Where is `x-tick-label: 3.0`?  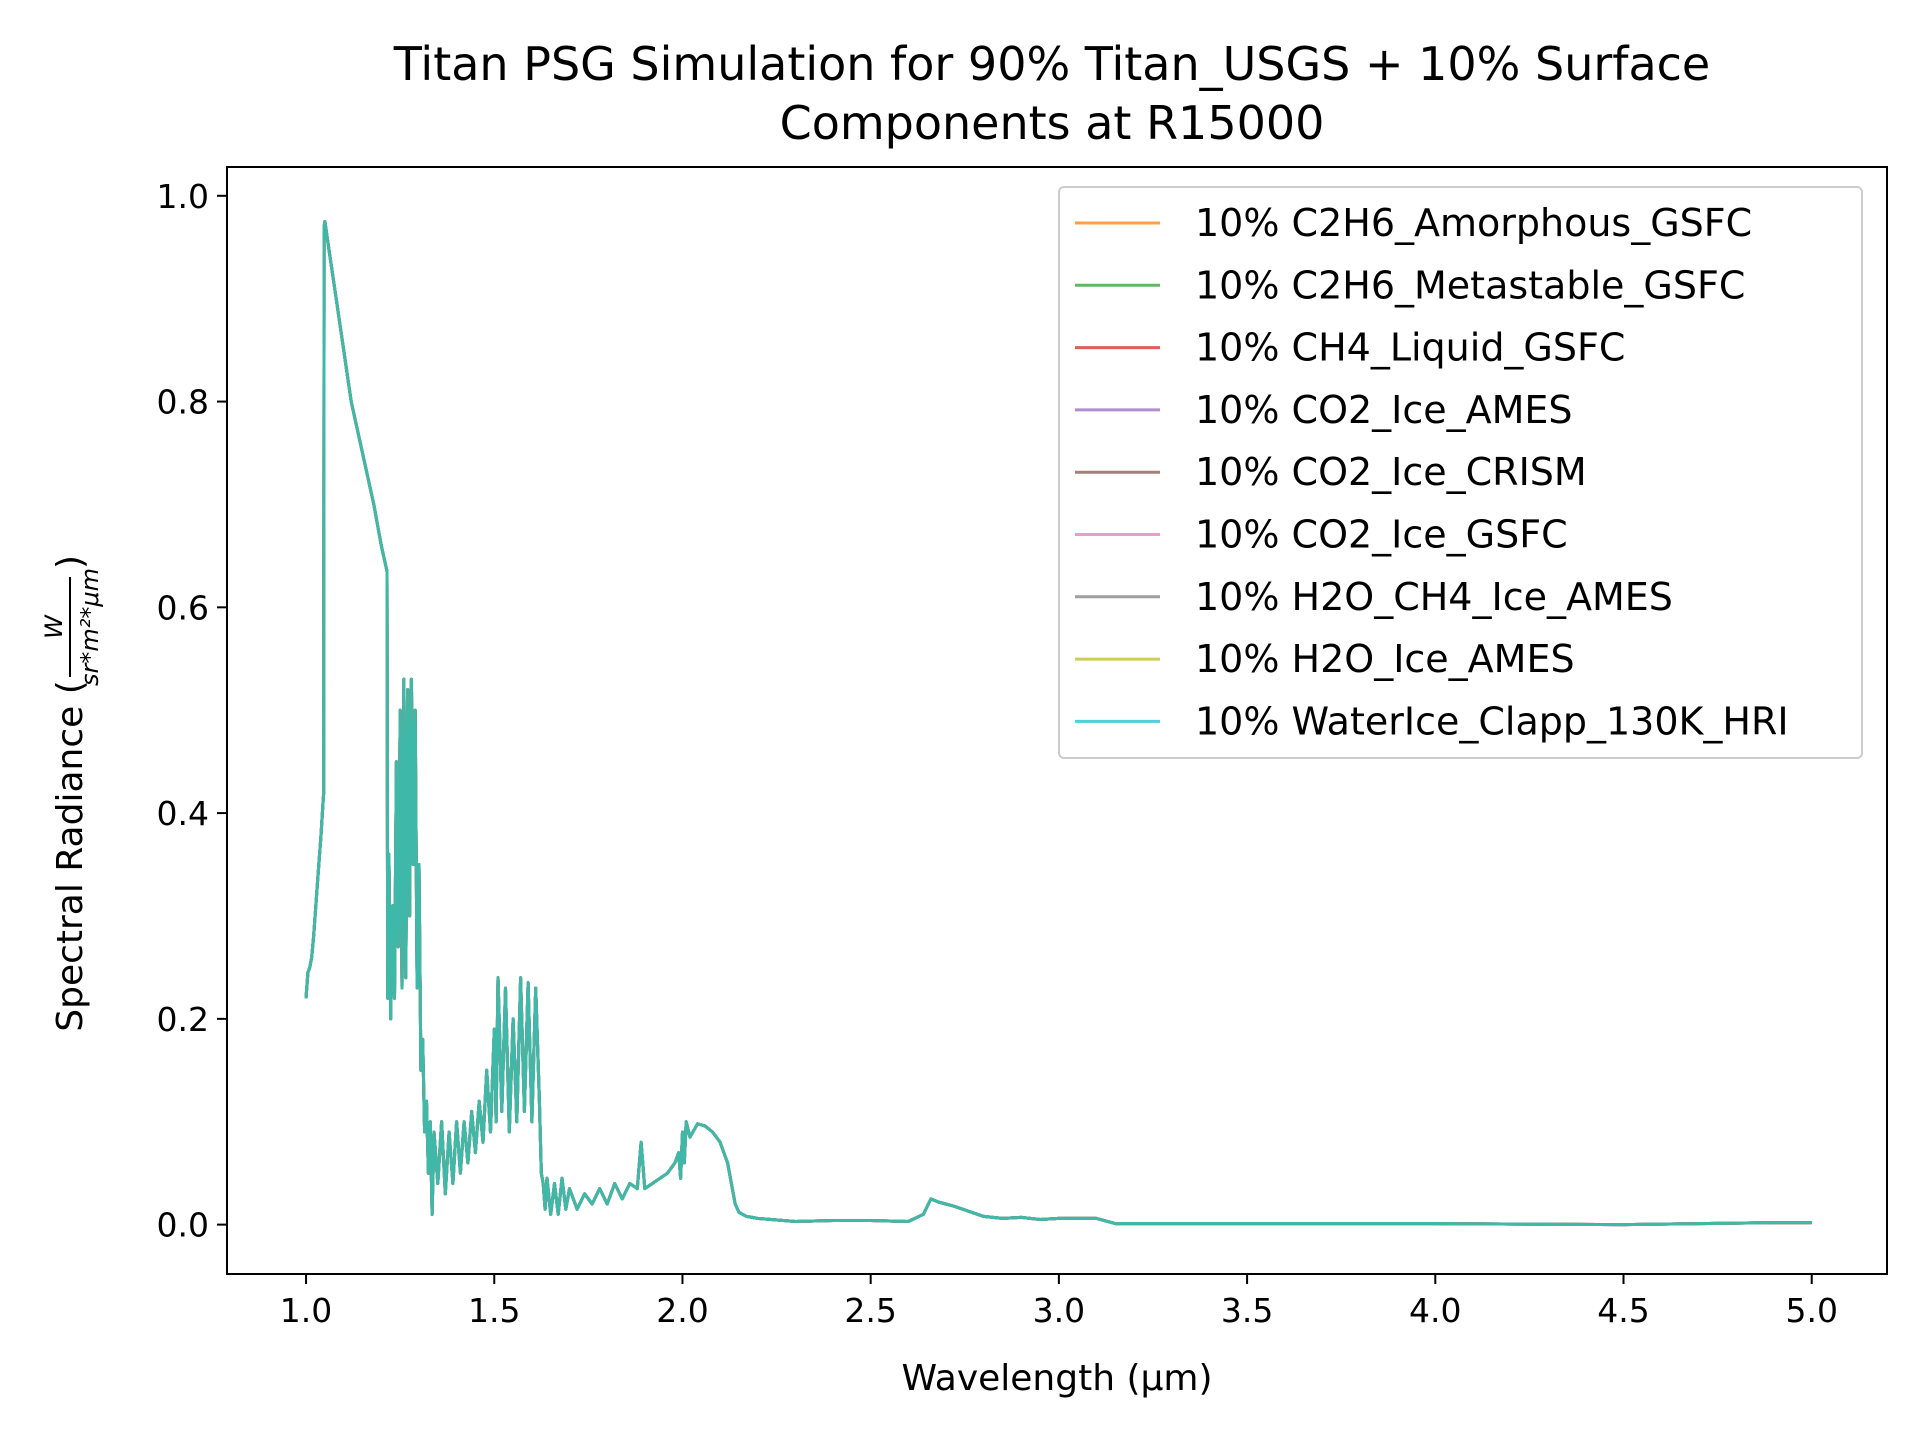
x-tick-label: 3.0 is located at coordinates (1059, 1310).